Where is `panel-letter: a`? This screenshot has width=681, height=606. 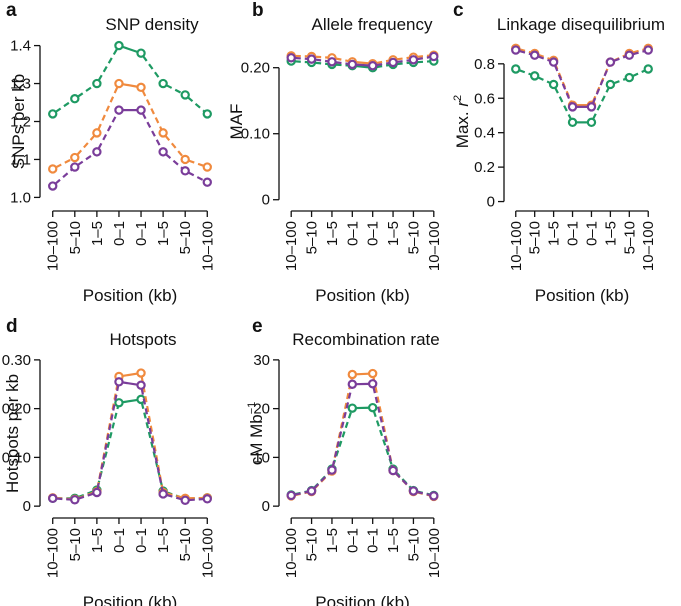
panel-letter: a is located at coordinates (11, 10).